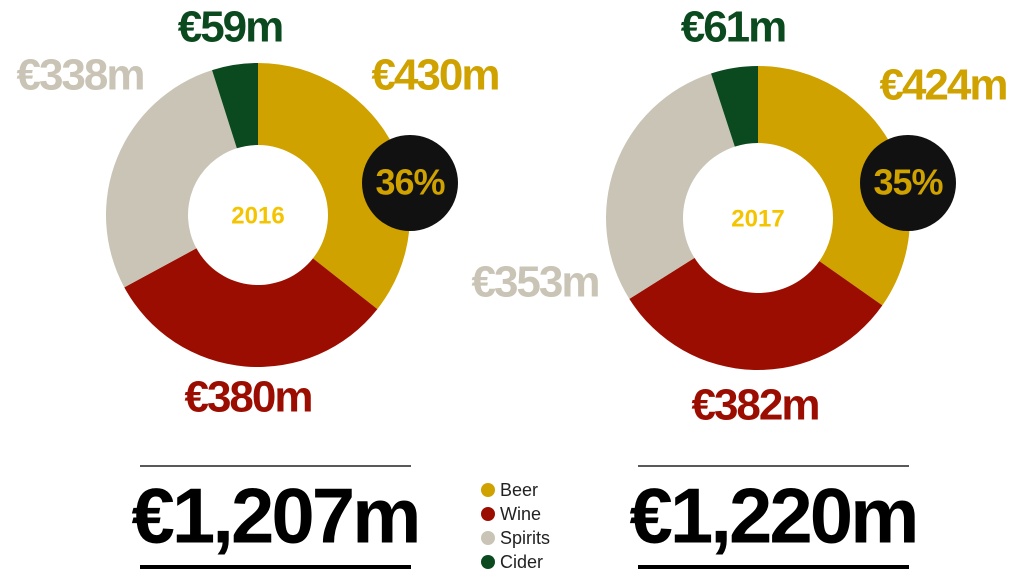  What do you see at coordinates (534, 282) in the screenshot?
I see `value-label: €353m` at bounding box center [534, 282].